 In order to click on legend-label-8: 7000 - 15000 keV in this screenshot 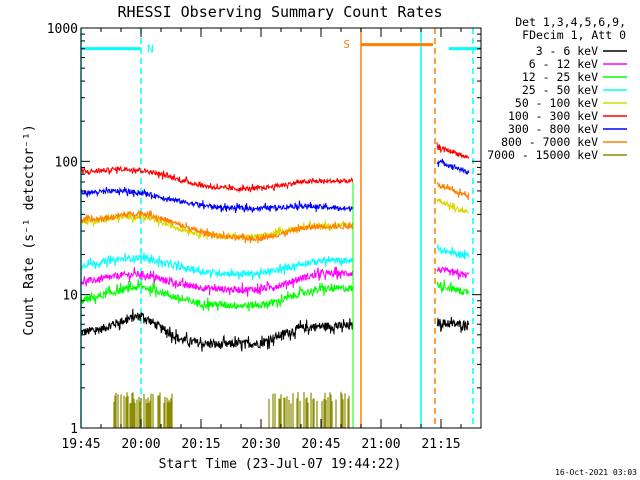, I will do `click(542, 155)`.